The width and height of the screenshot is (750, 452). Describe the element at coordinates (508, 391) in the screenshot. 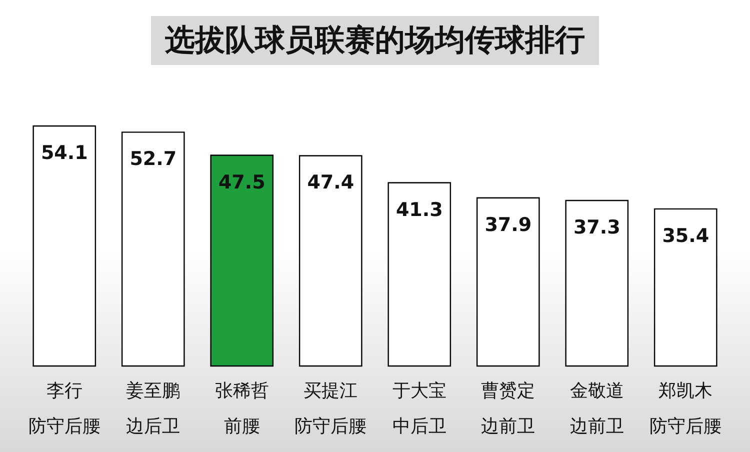

I see `x-tick-label: 曹赟定` at that location.